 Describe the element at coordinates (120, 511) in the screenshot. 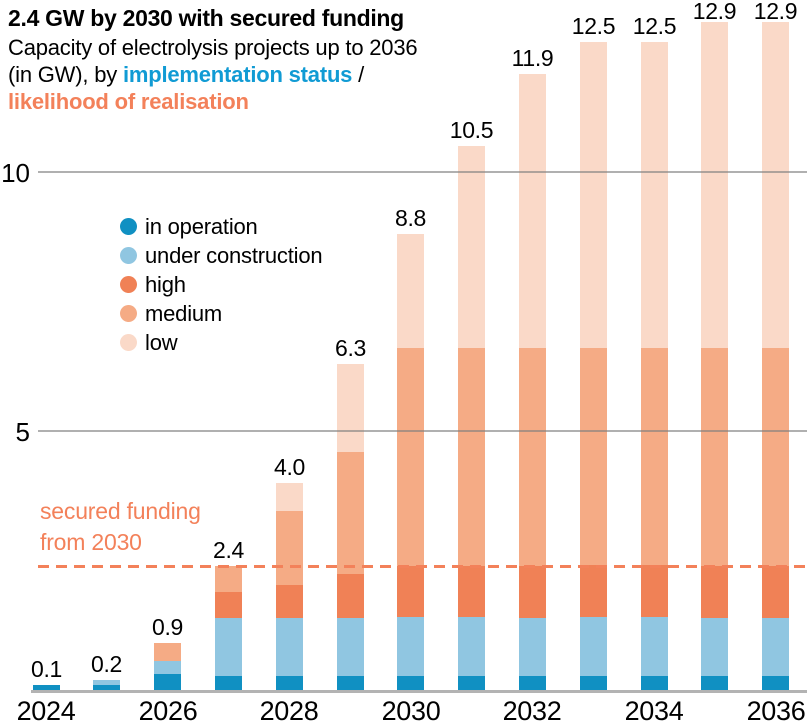

I see `annotation-line1: secured funding` at that location.